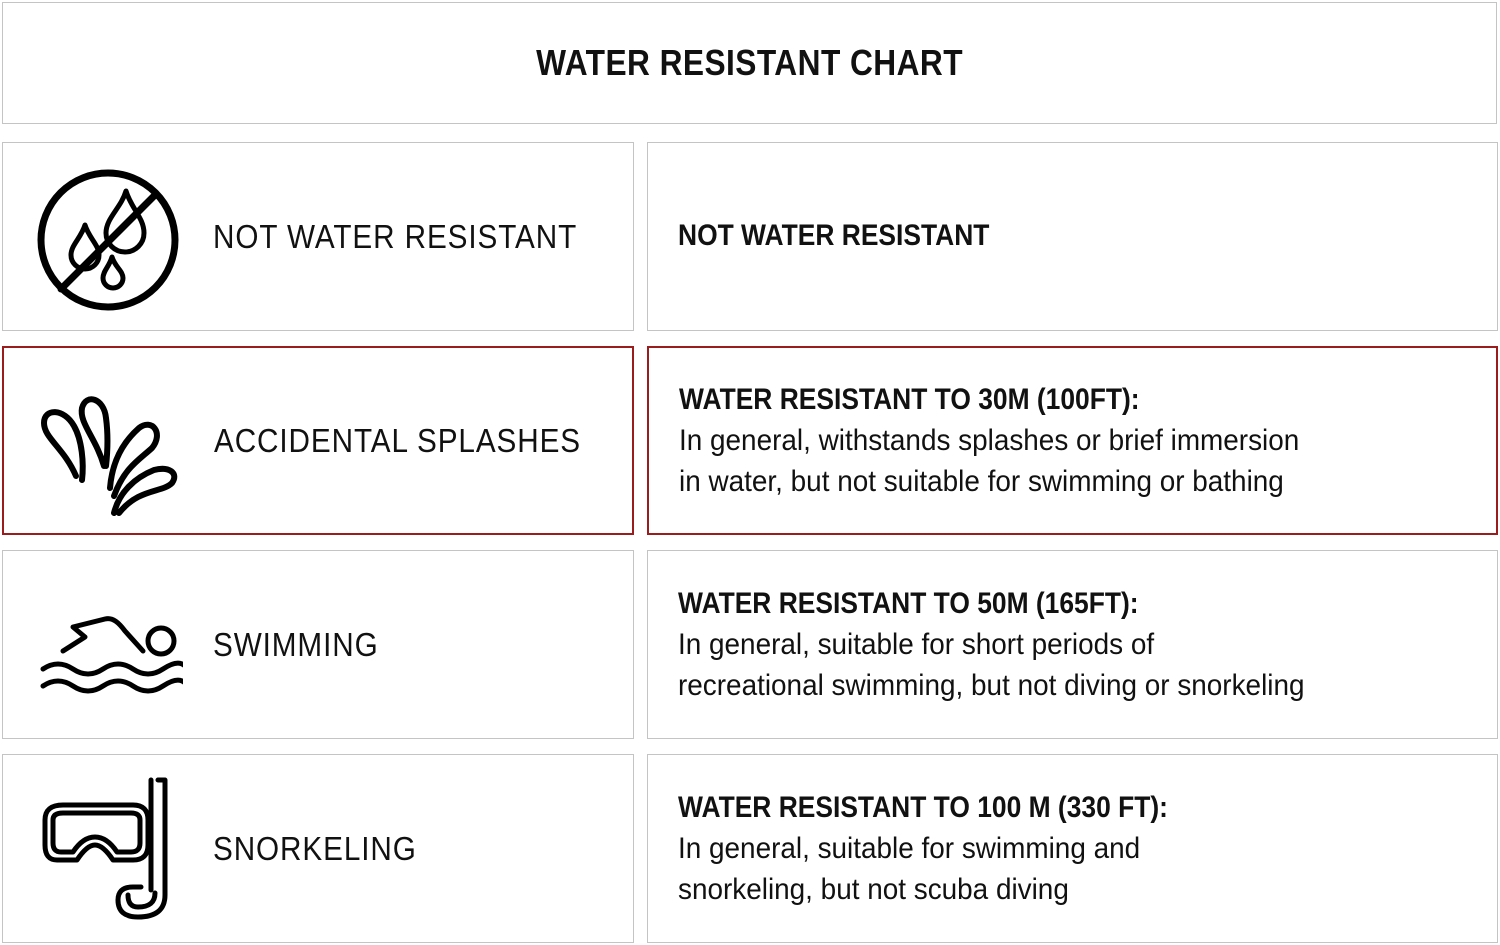  What do you see at coordinates (111, 655) in the screenshot?
I see `swimmer-icon` at bounding box center [111, 655].